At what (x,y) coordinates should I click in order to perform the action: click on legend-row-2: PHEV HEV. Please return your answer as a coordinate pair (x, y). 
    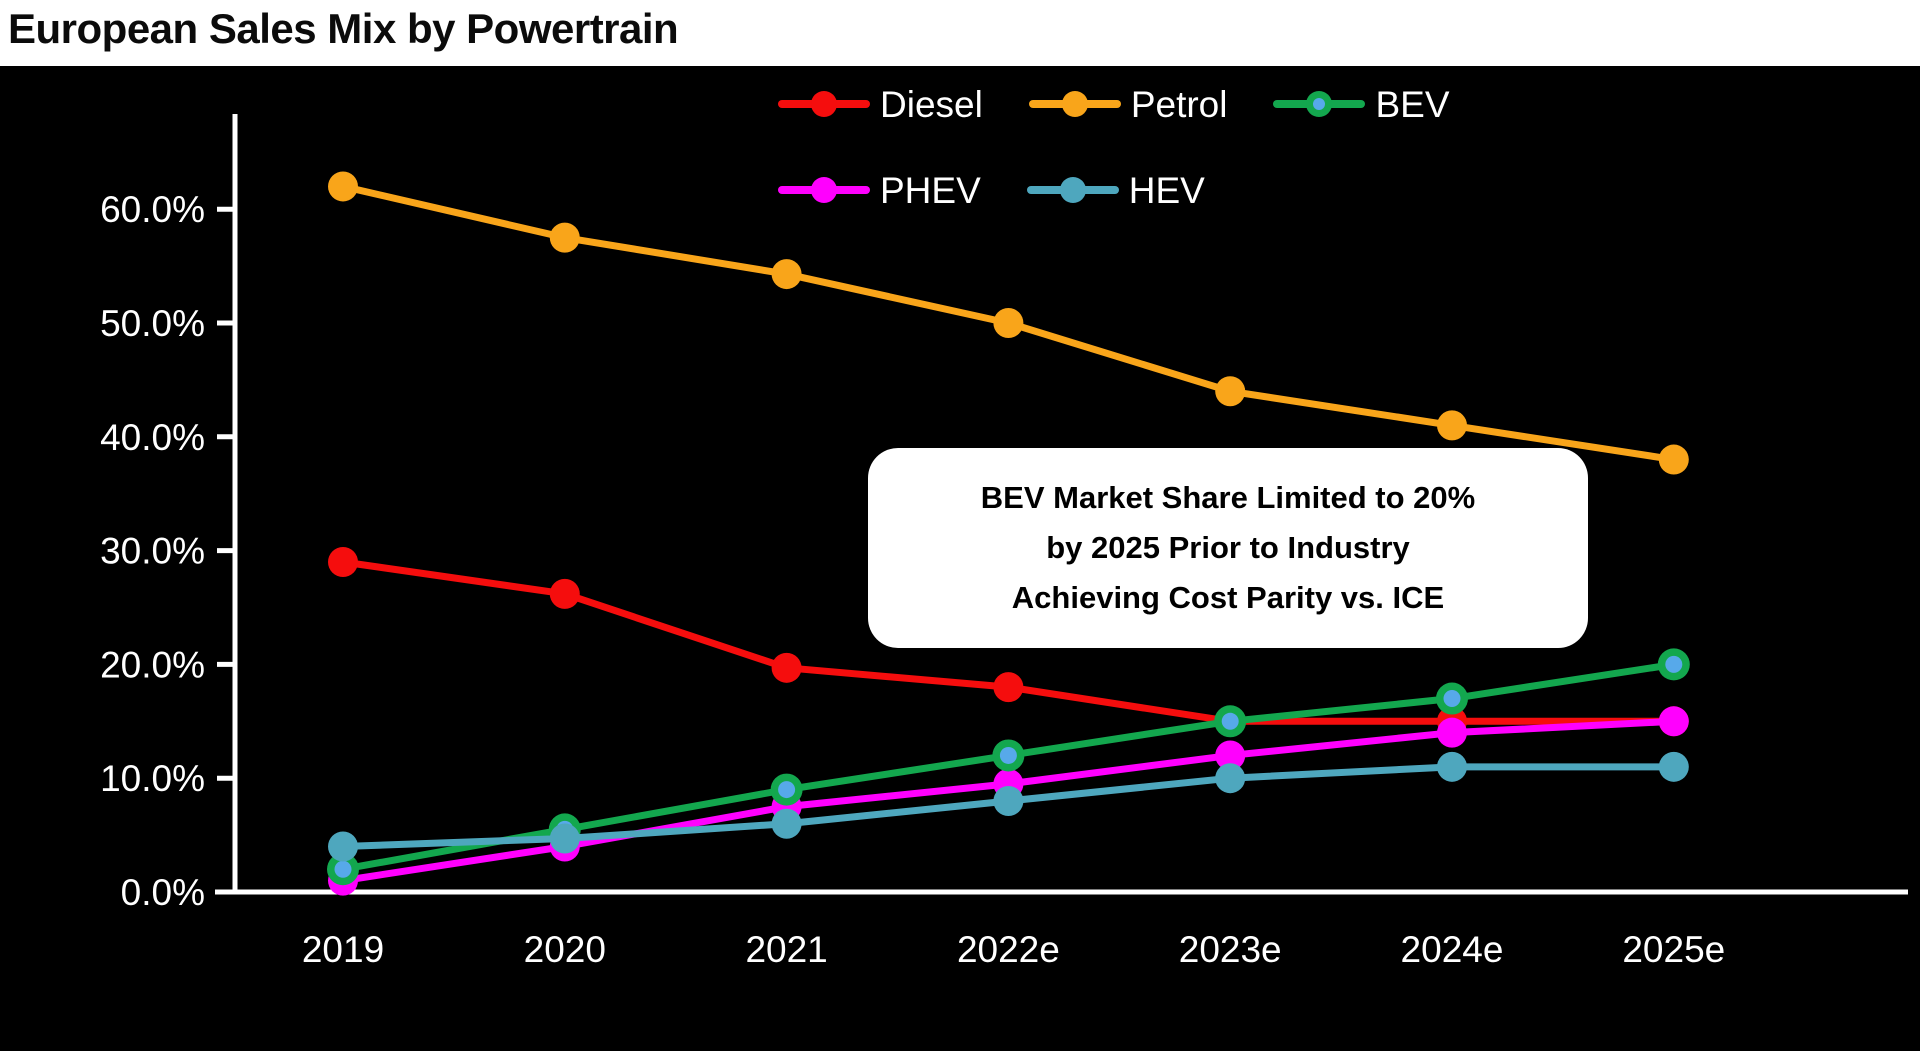
    Looking at the image, I should click on (1114, 190).